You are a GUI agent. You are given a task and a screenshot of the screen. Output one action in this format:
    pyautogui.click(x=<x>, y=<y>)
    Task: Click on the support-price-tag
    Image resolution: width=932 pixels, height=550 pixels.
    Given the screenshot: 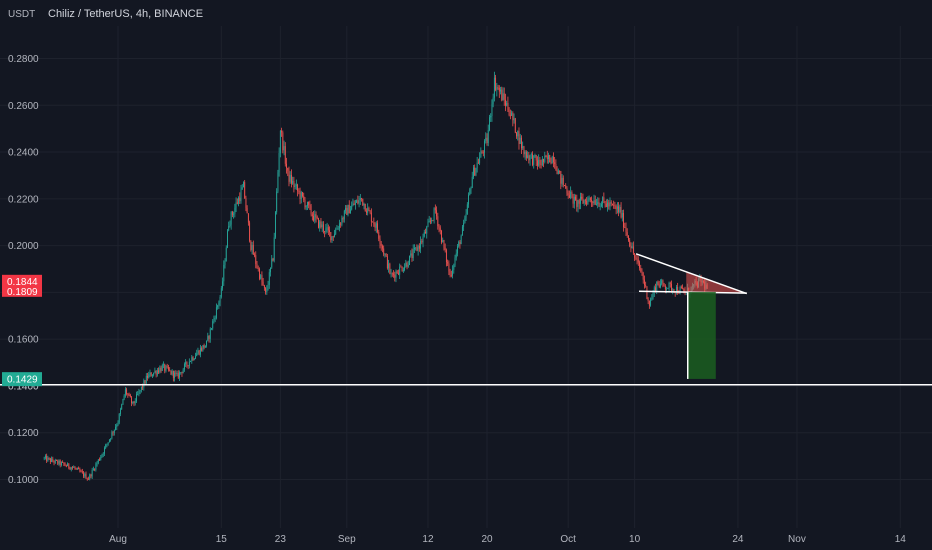 What is the action you would take?
    pyautogui.click(x=22, y=379)
    